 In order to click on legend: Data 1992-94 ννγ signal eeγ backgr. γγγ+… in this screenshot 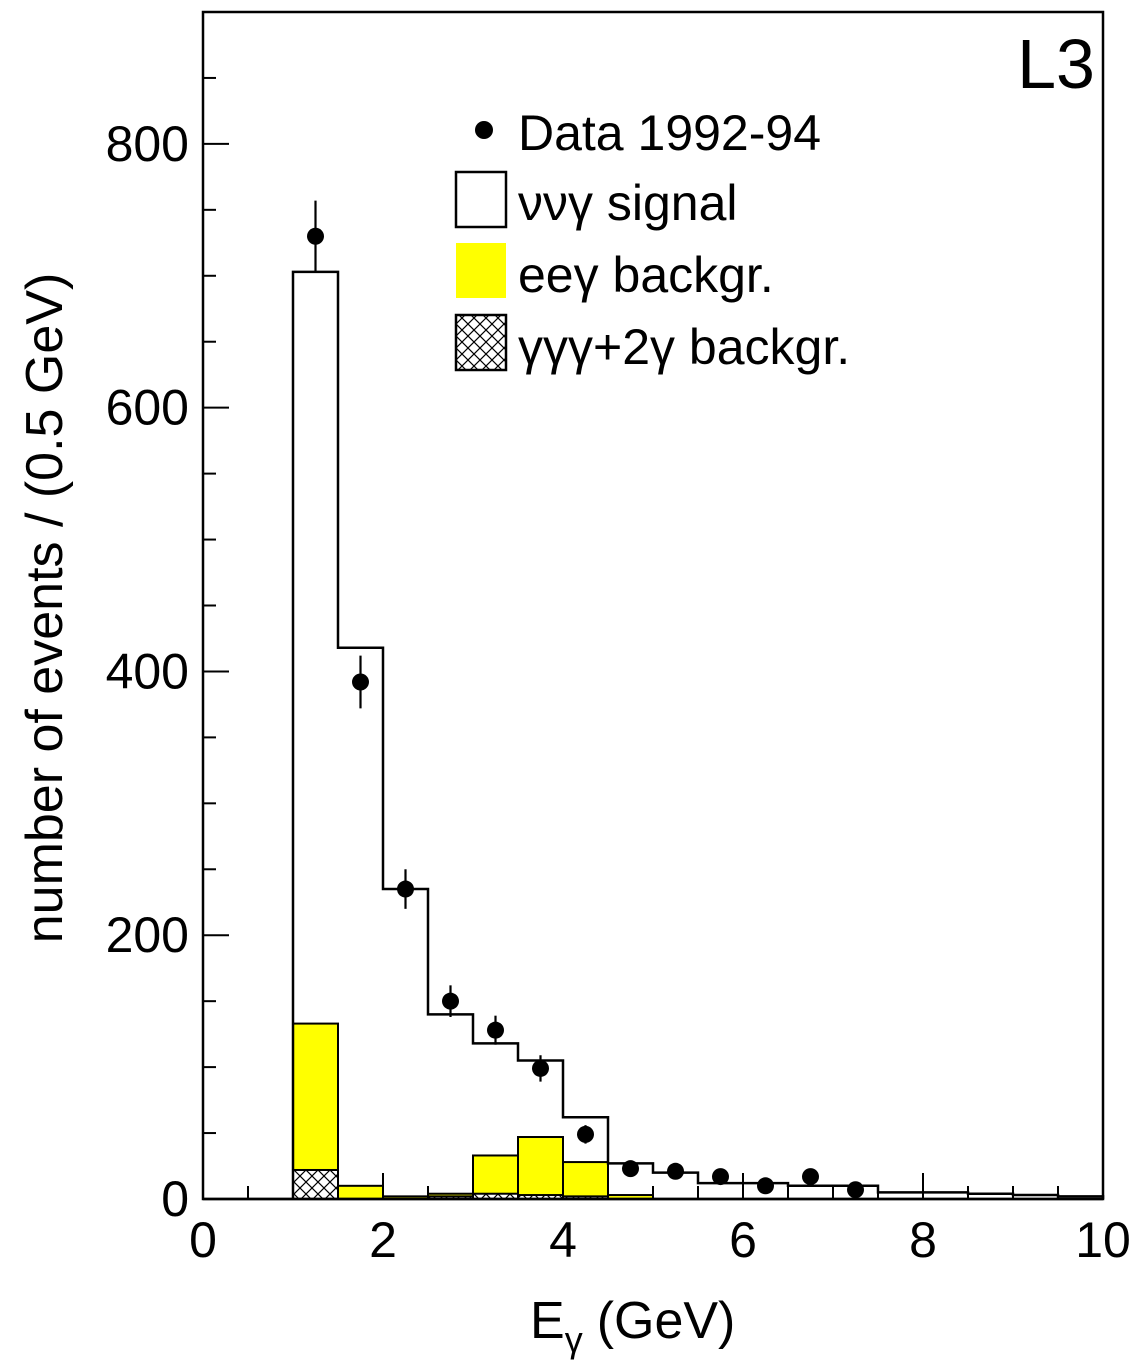, I will do `click(652, 240)`.